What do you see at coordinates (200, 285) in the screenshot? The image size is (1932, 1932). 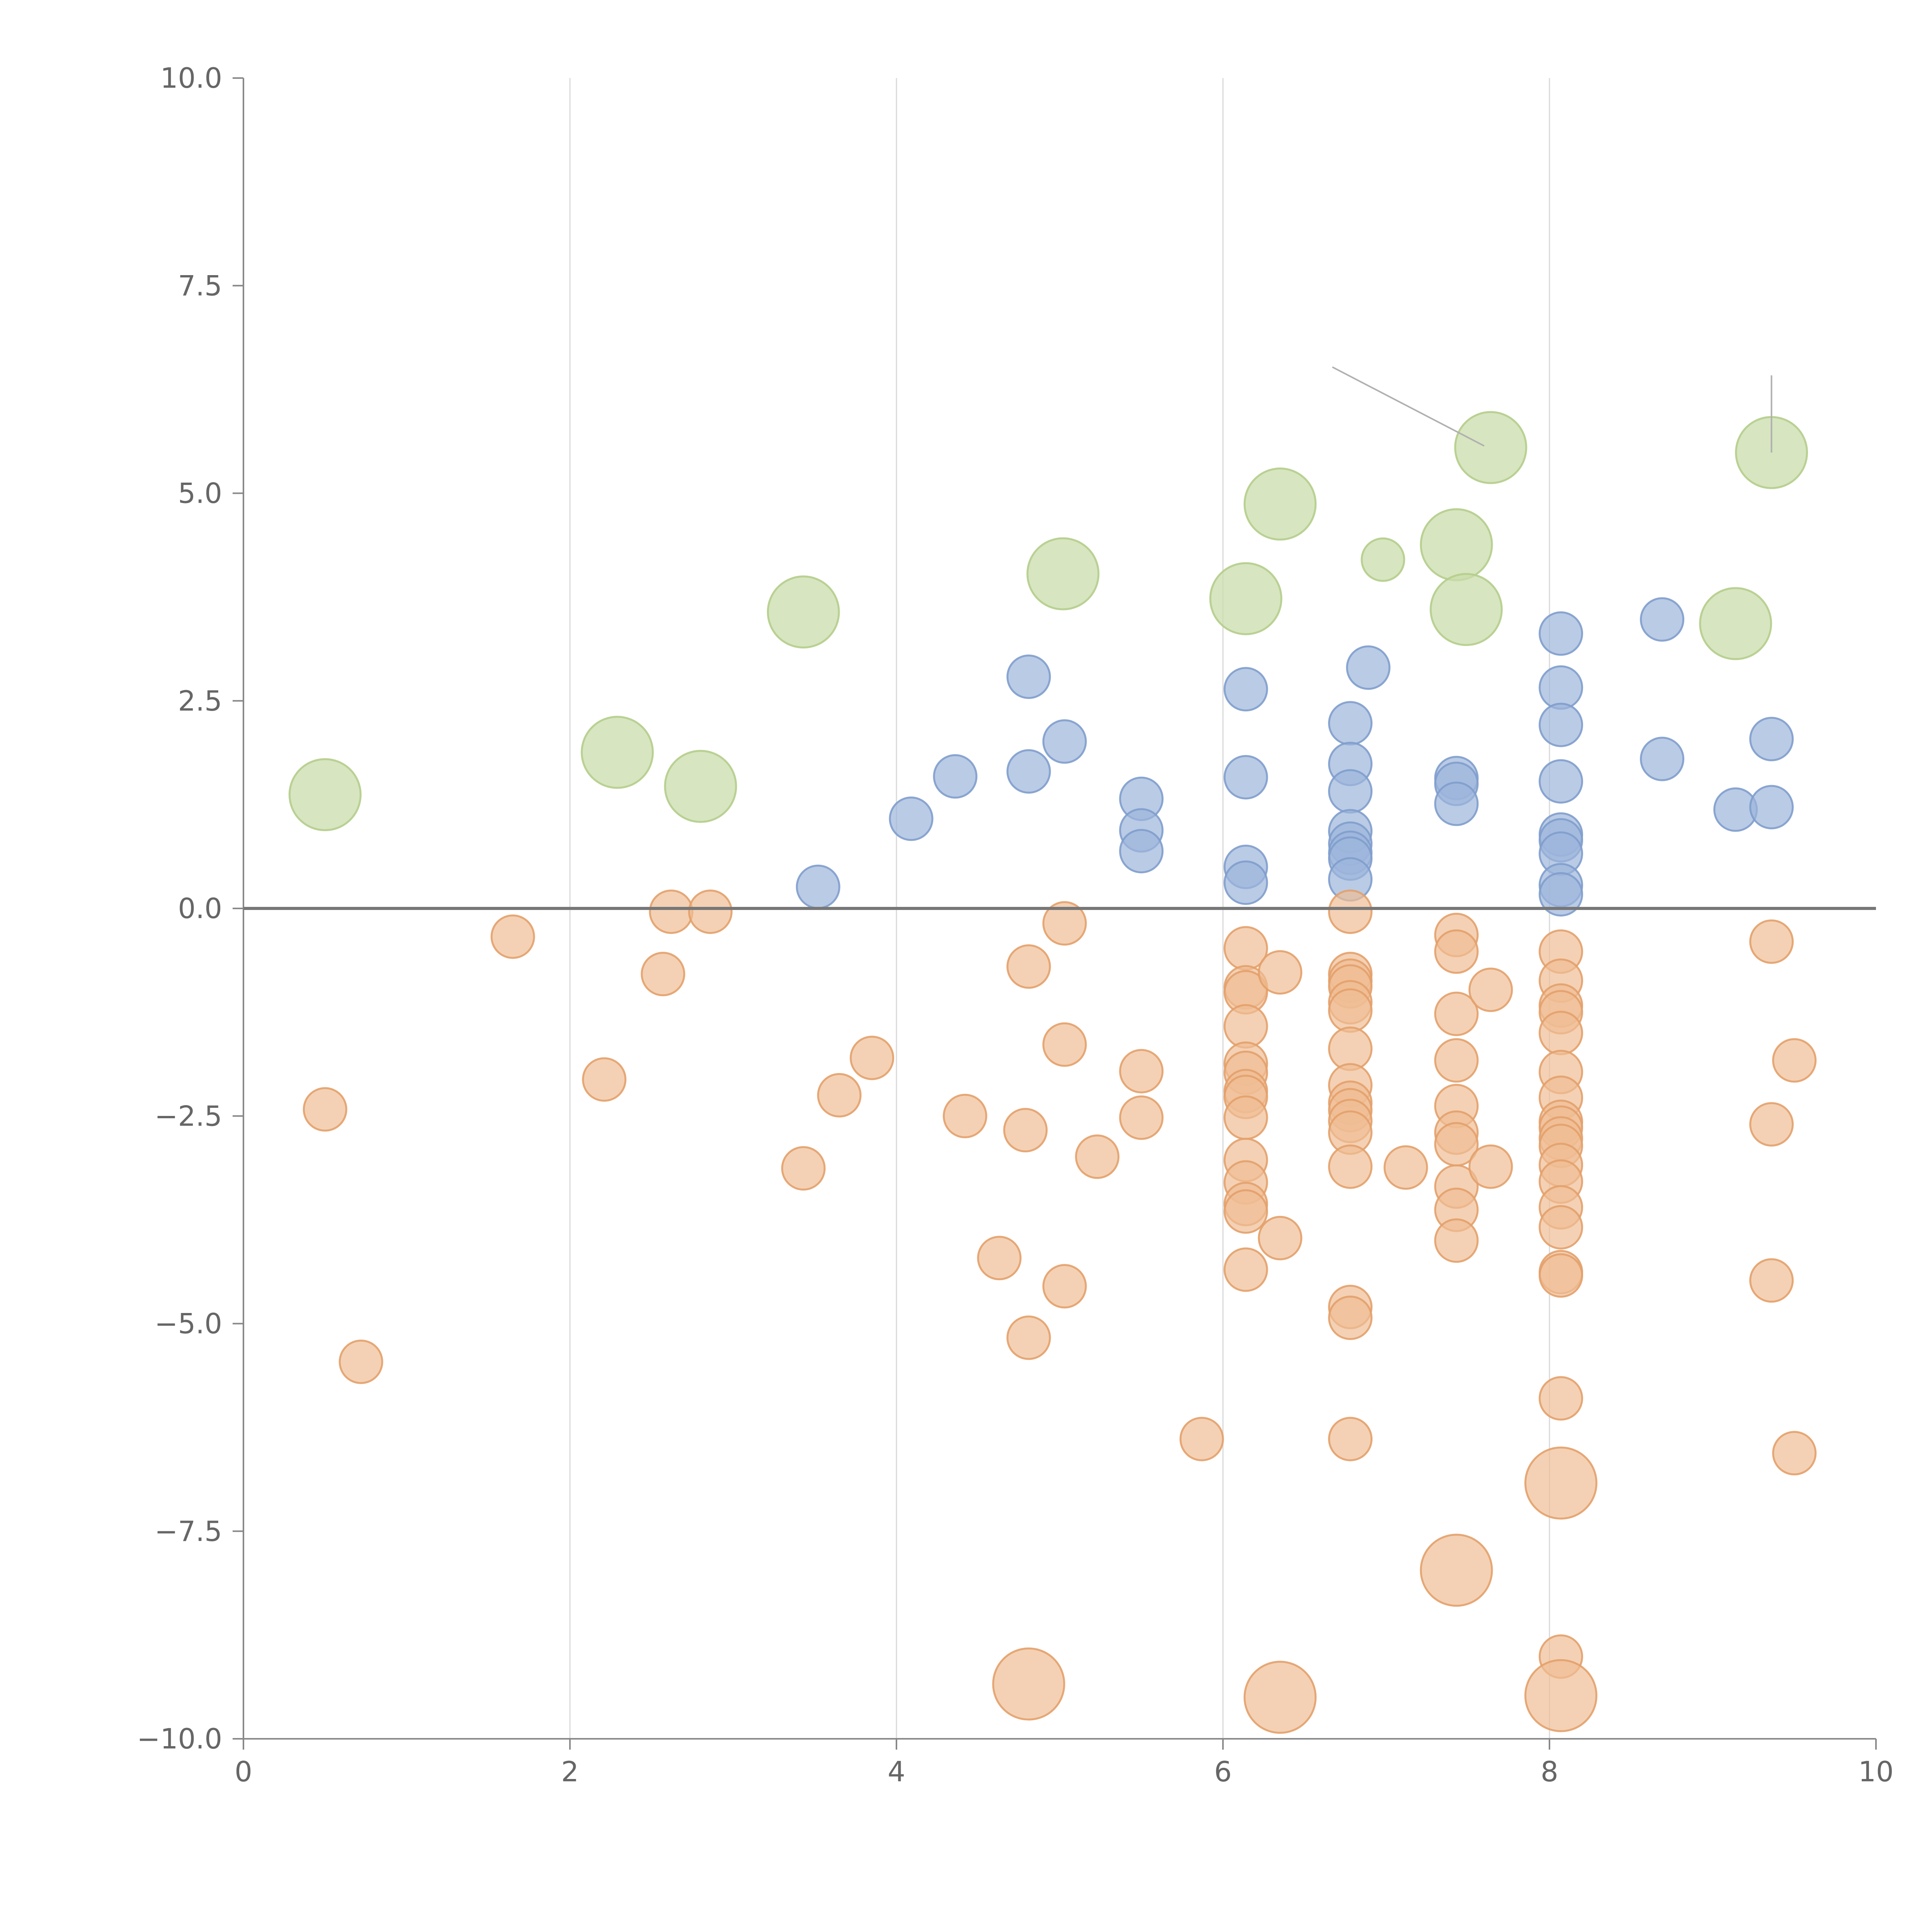 I see `y-tick-label-1: 7.5` at bounding box center [200, 285].